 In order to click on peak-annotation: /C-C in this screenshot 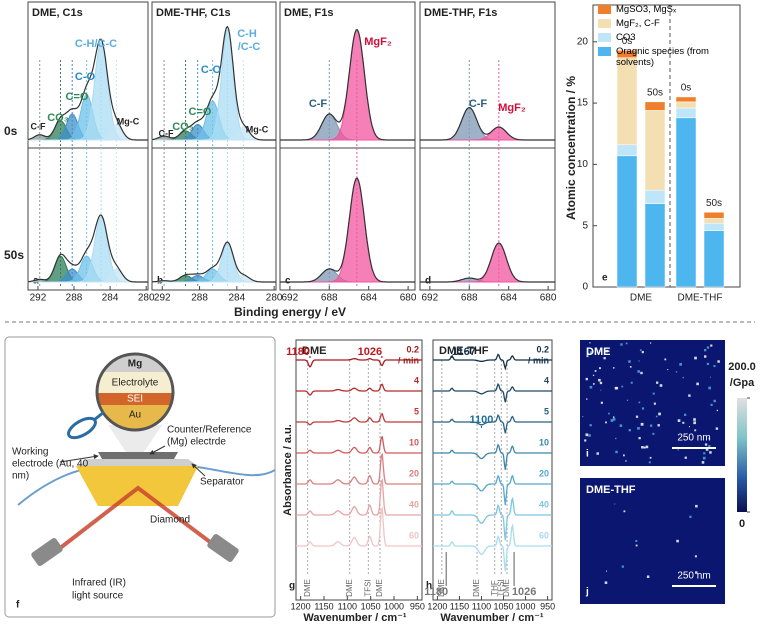, I will do `click(249, 47)`.